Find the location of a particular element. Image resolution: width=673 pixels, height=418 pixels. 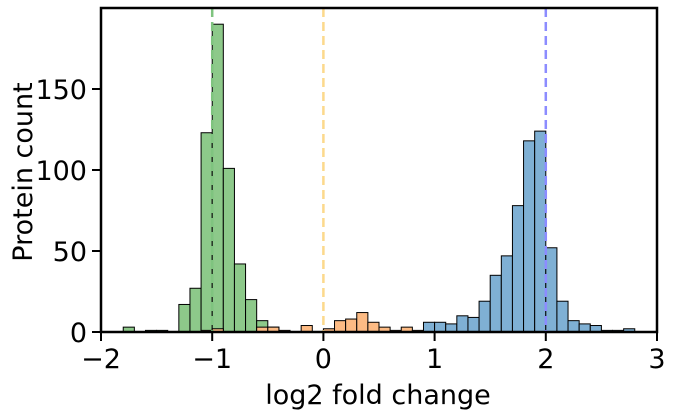

y-tick-label: 150 is located at coordinates (61, 90).